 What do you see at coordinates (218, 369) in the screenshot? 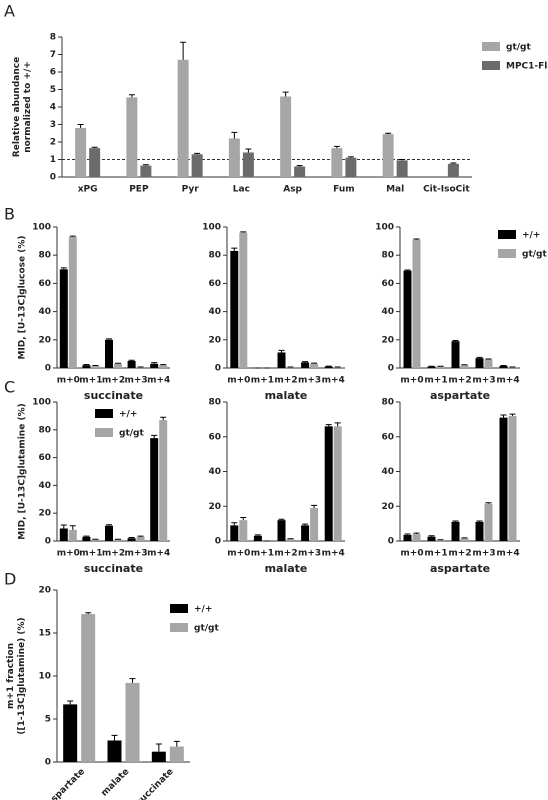
I see `y-tick-label: 0` at bounding box center [218, 369].